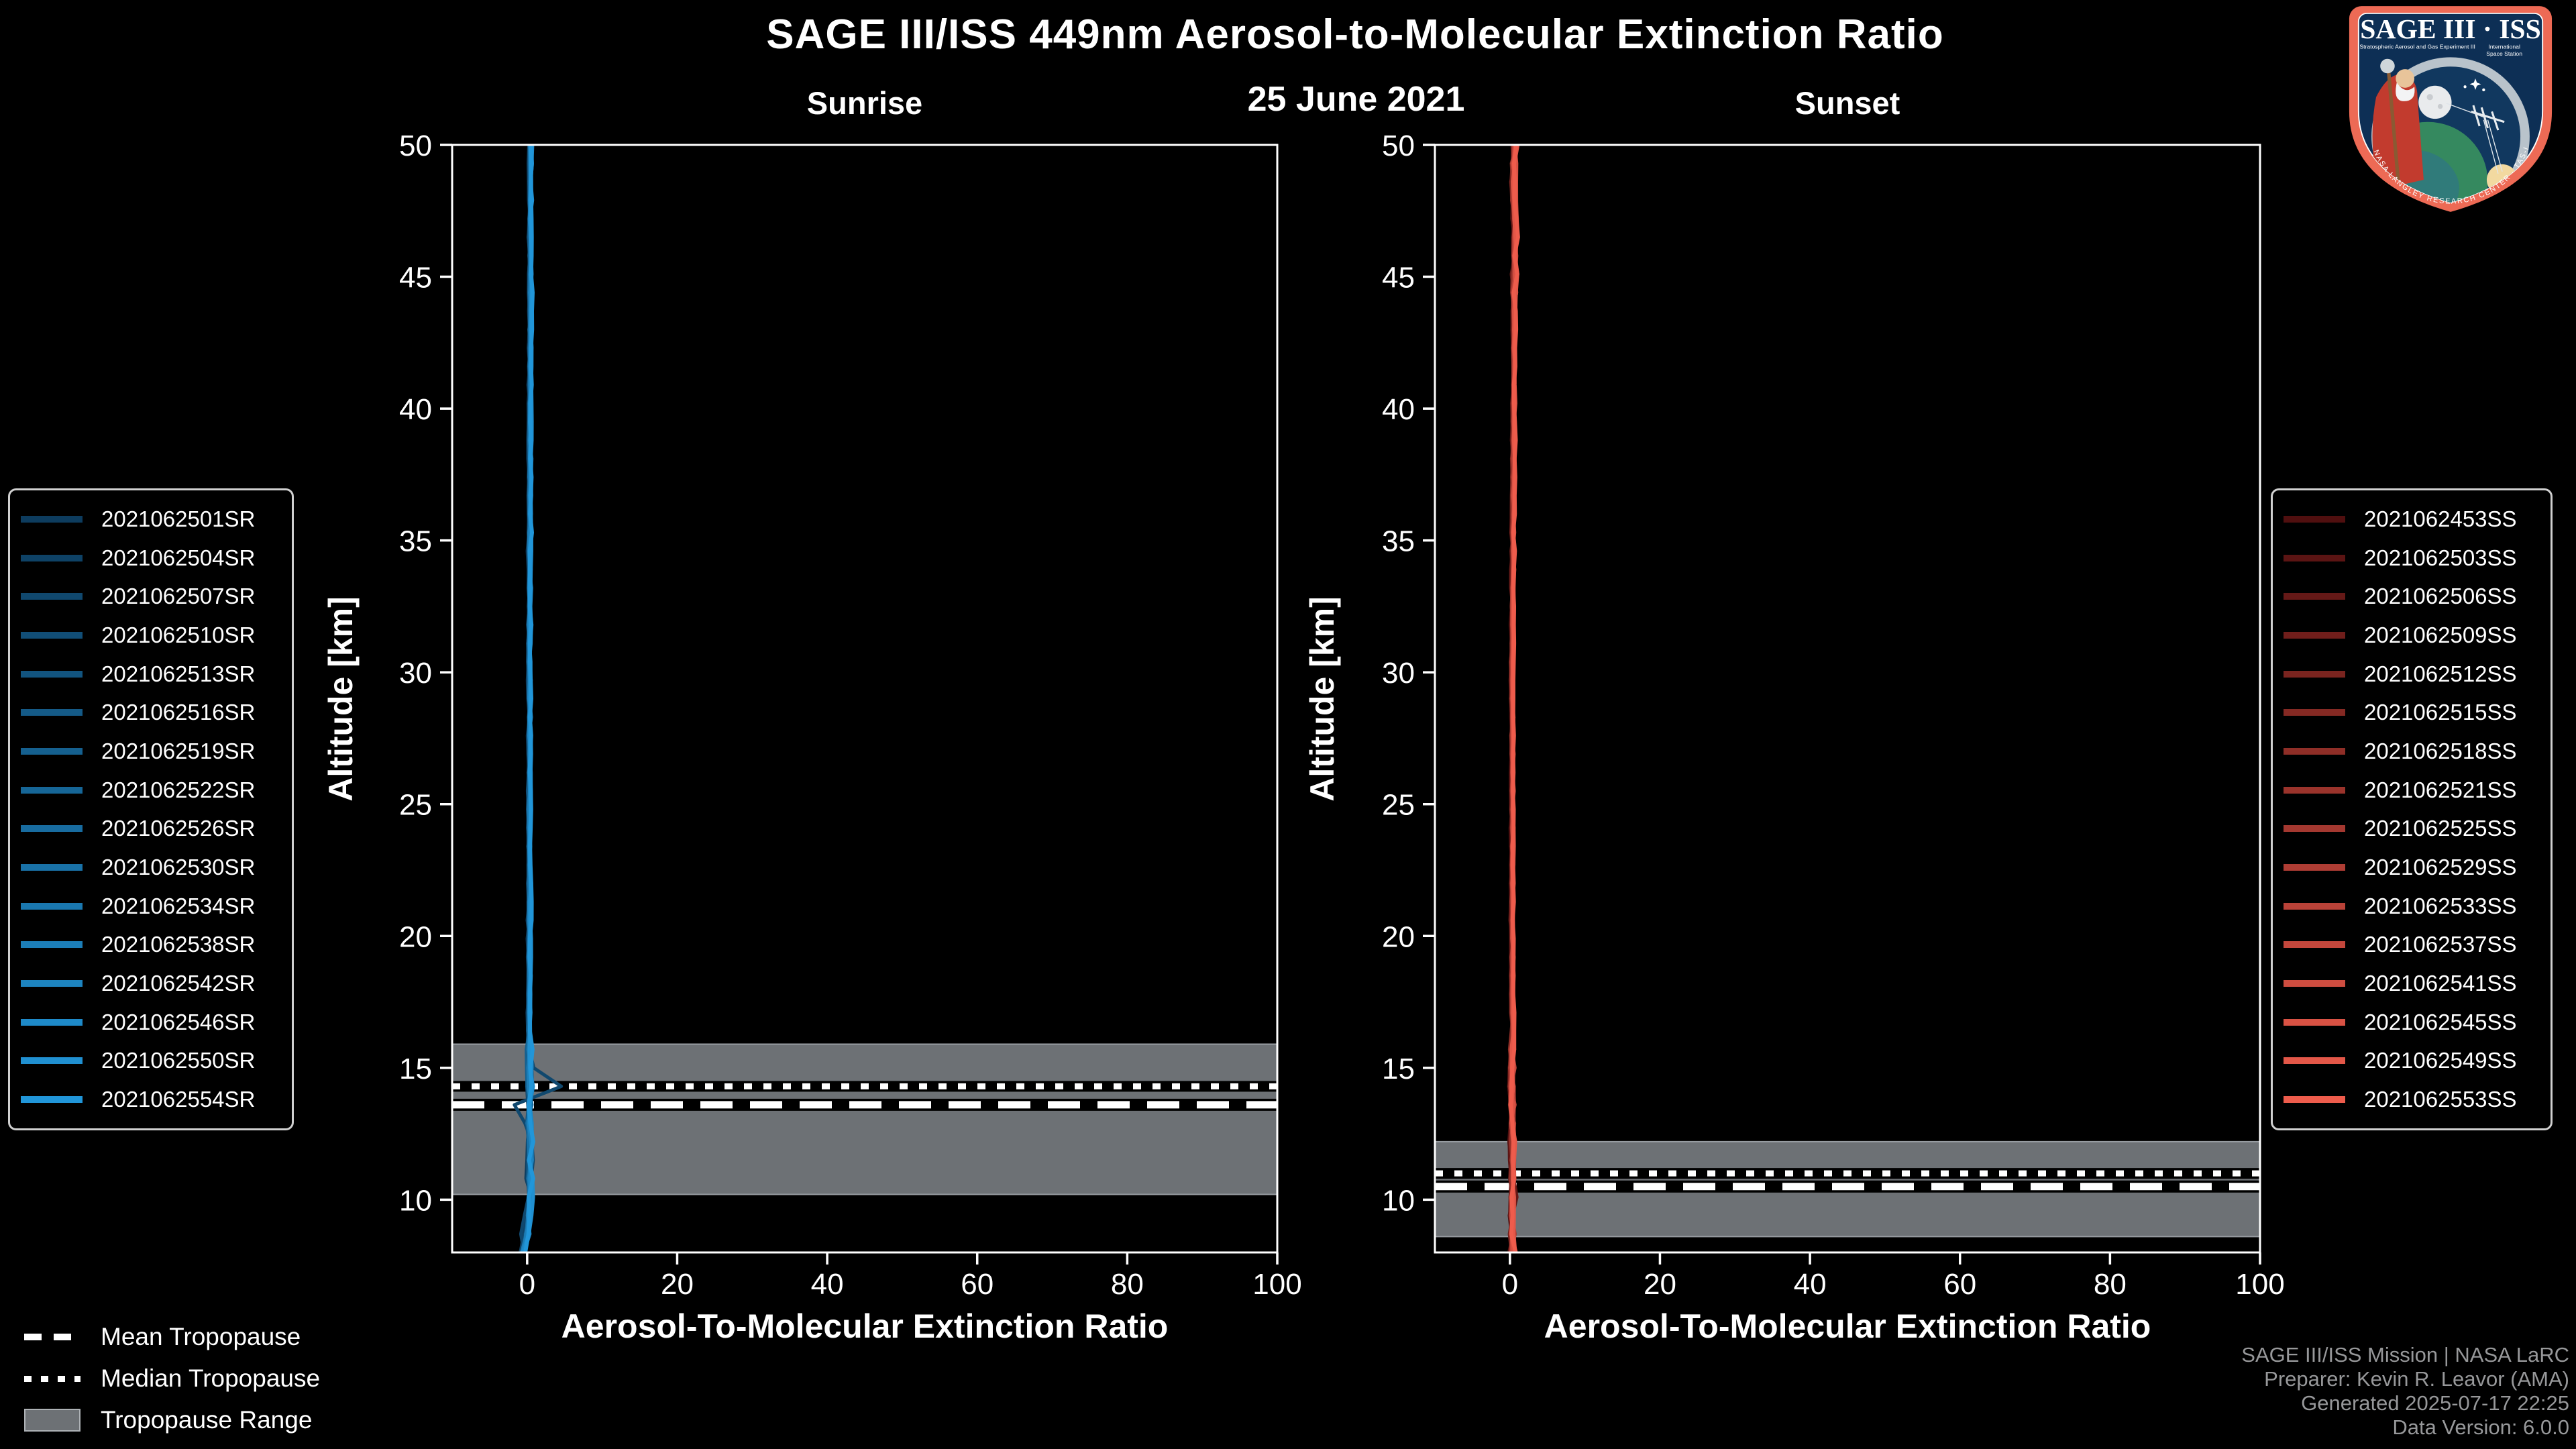  Describe the element at coordinates (178, 1099) in the screenshot. I see `event-id-label: 2021062554SR` at that location.